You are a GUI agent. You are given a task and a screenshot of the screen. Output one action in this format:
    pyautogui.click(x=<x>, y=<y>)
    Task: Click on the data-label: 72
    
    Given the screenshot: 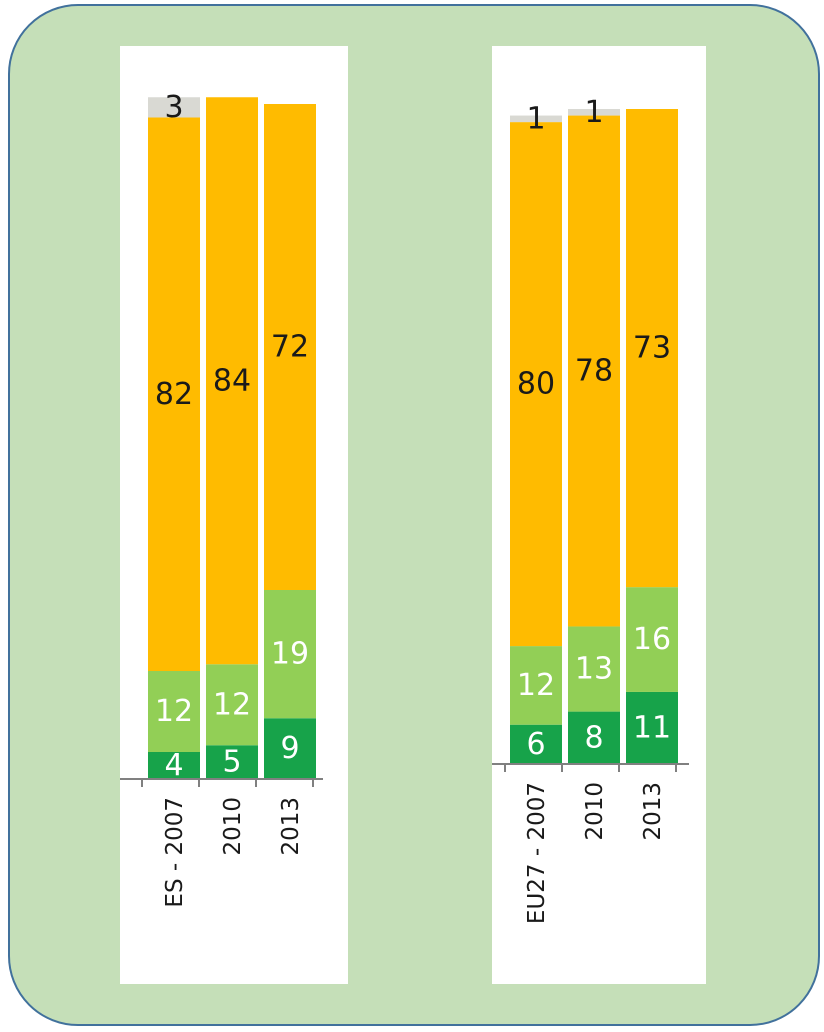 What is the action you would take?
    pyautogui.click(x=290, y=347)
    